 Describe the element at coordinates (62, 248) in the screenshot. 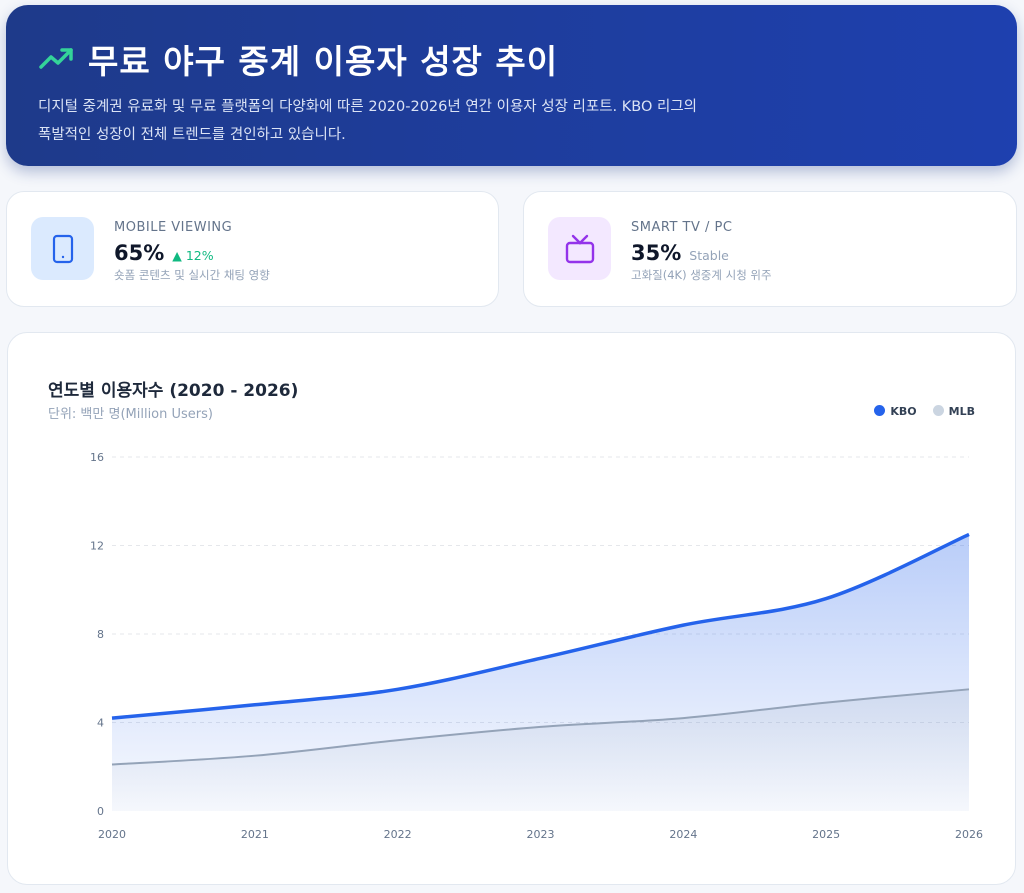

I see `smartphone-icon` at that location.